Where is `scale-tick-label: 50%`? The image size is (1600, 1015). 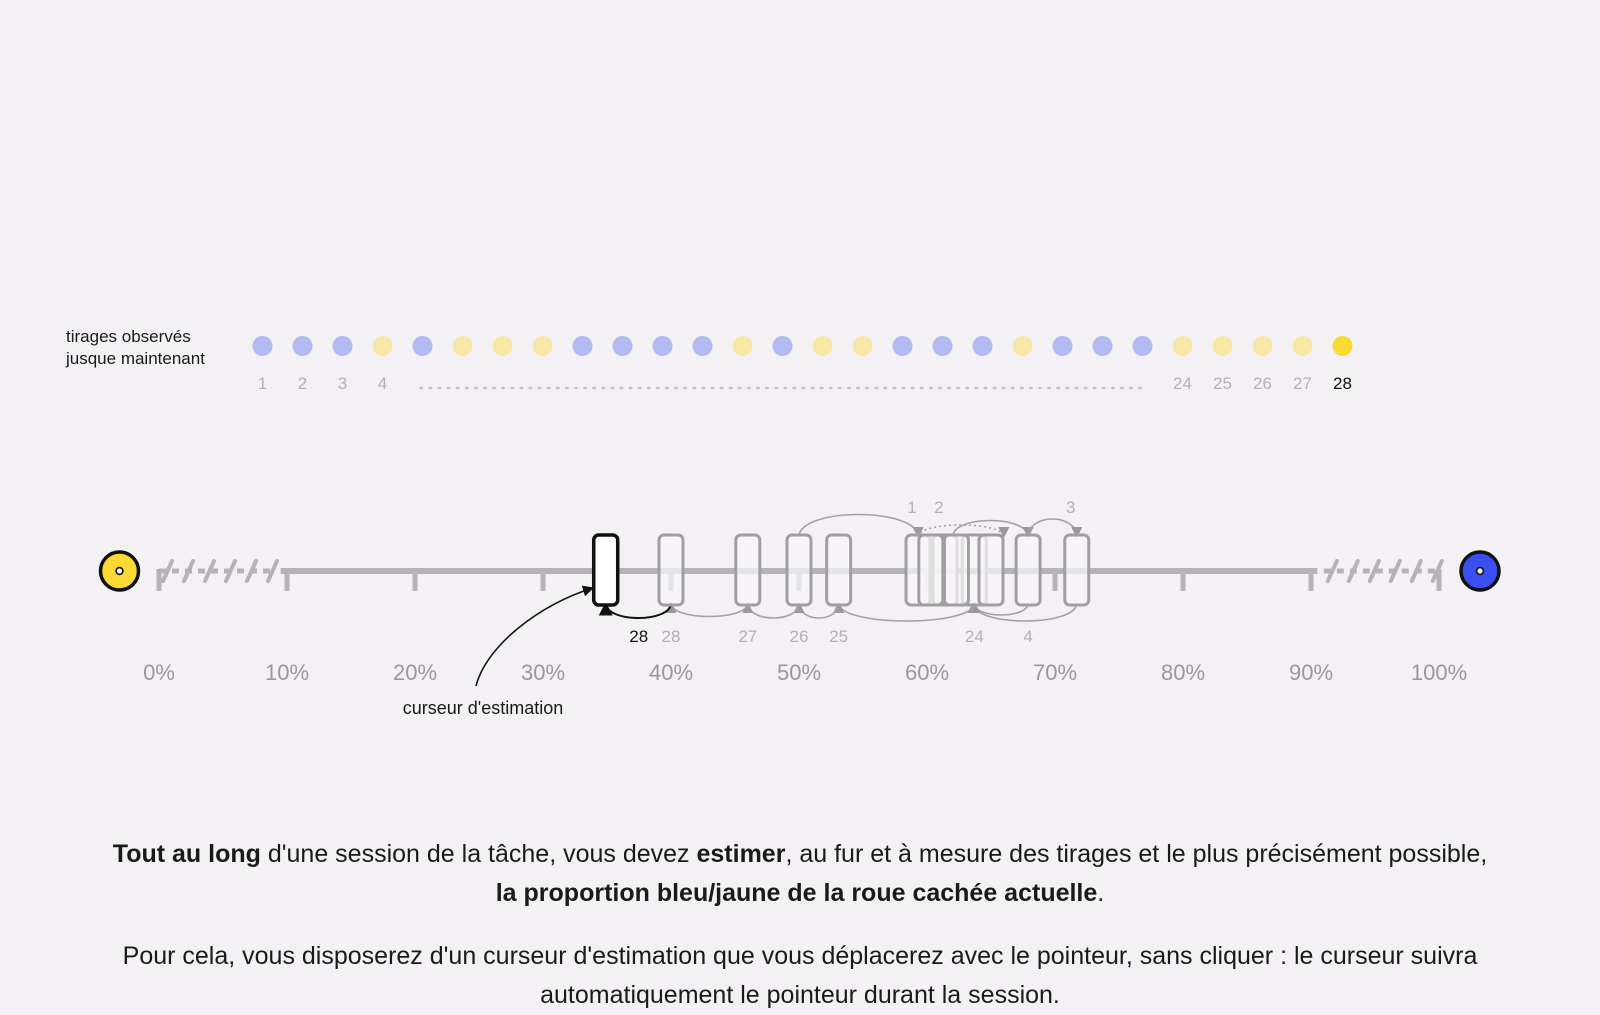
scale-tick-label: 50% is located at coordinates (799, 672).